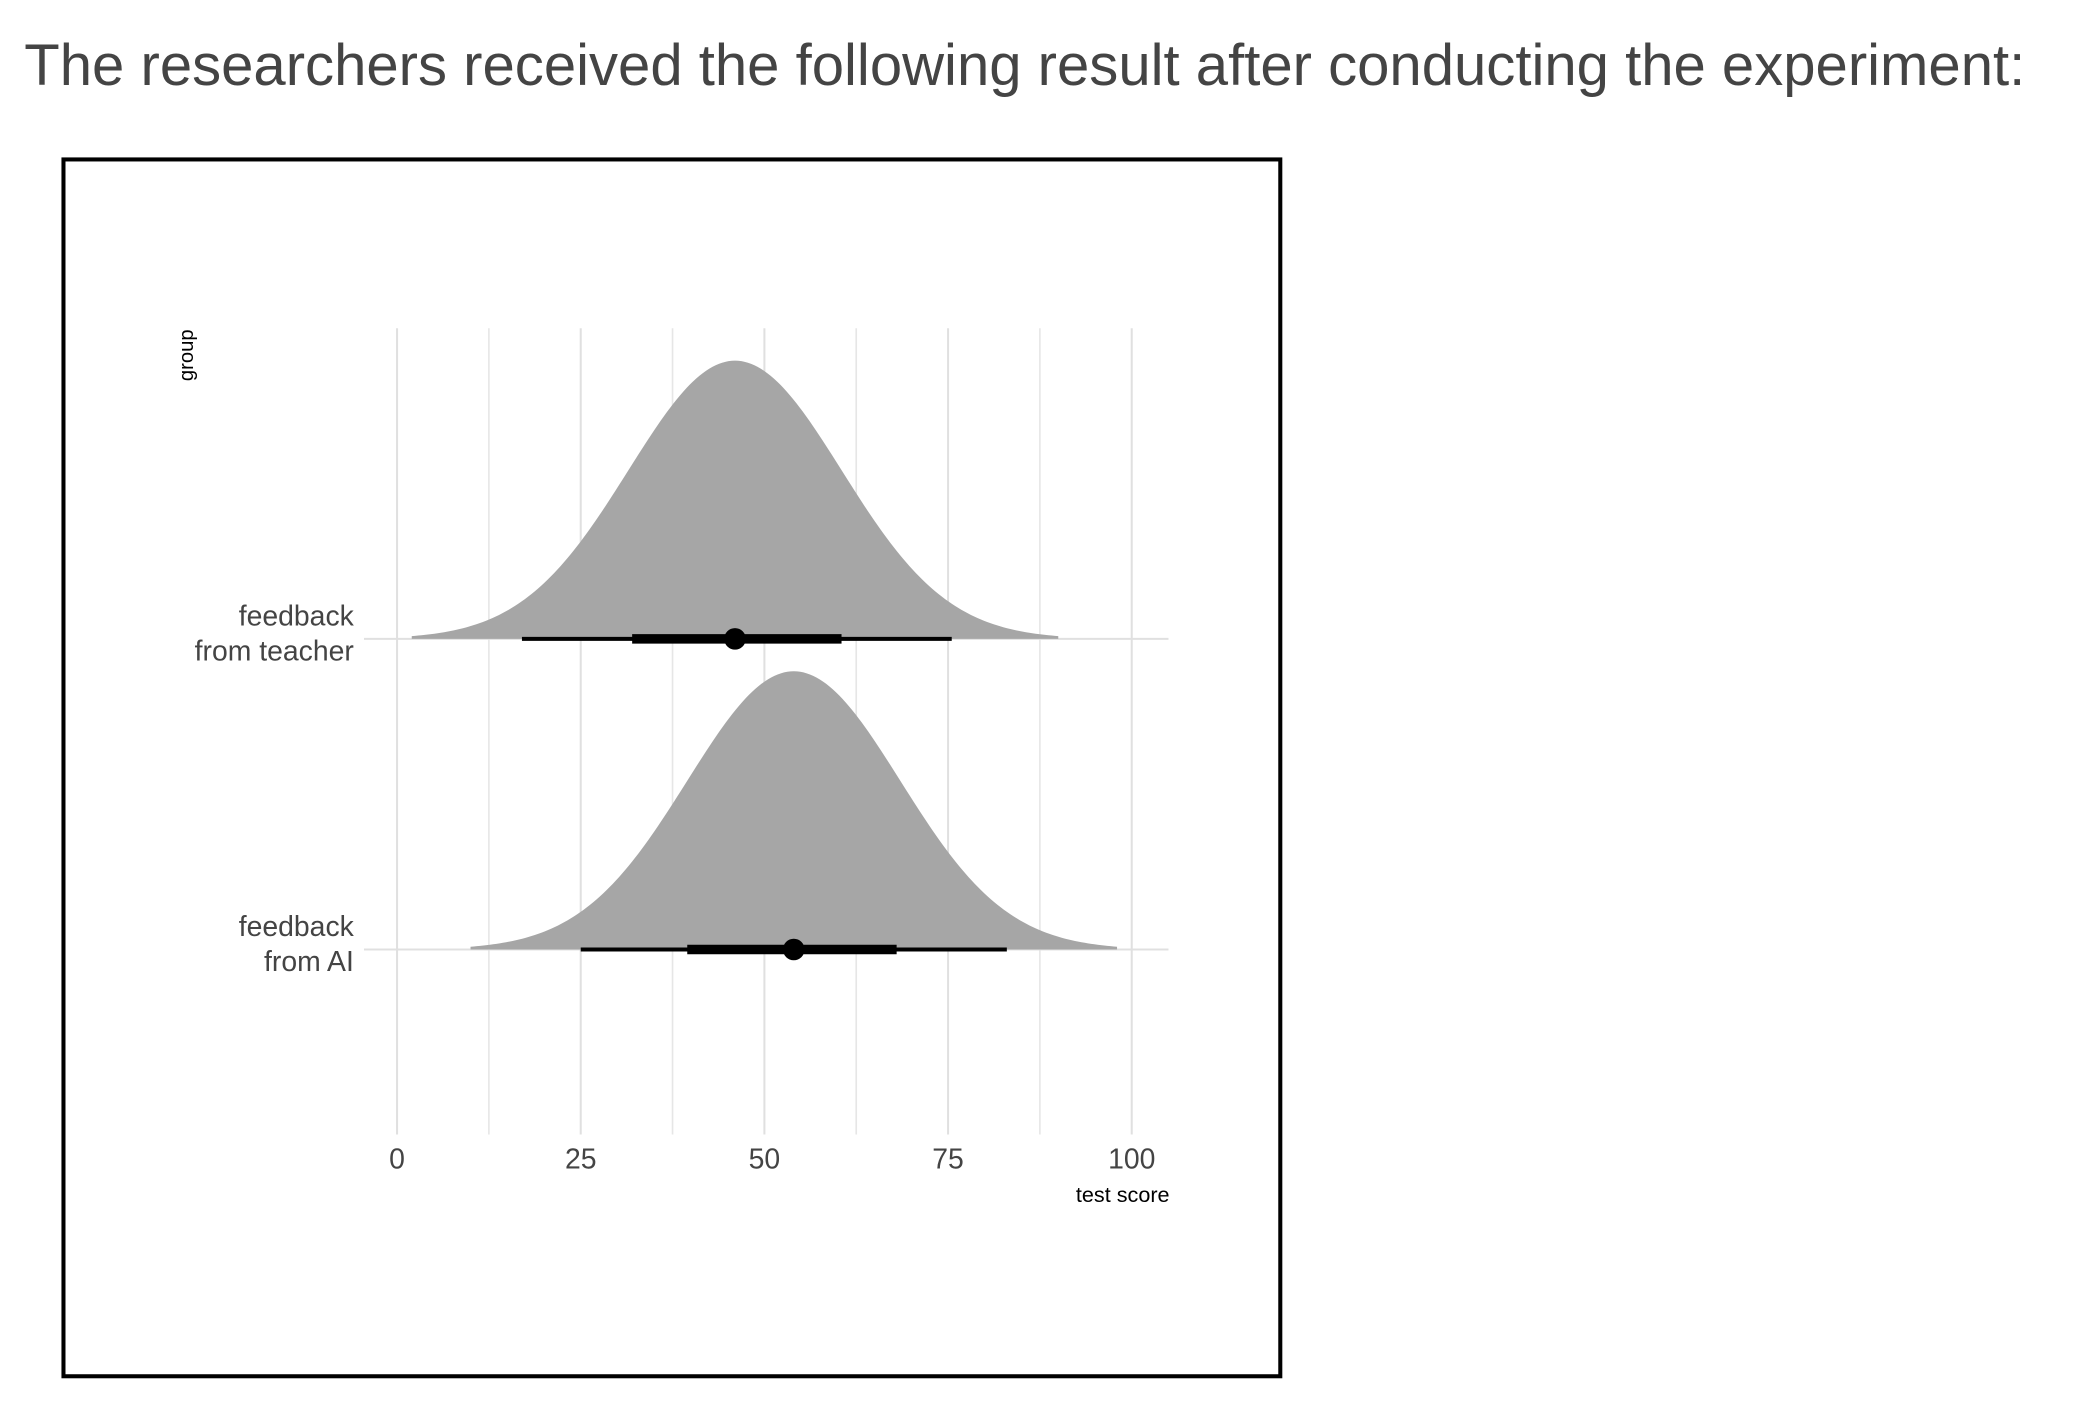 The image size is (2096, 1402). I want to click on x-tick-label: 50, so click(765, 1159).